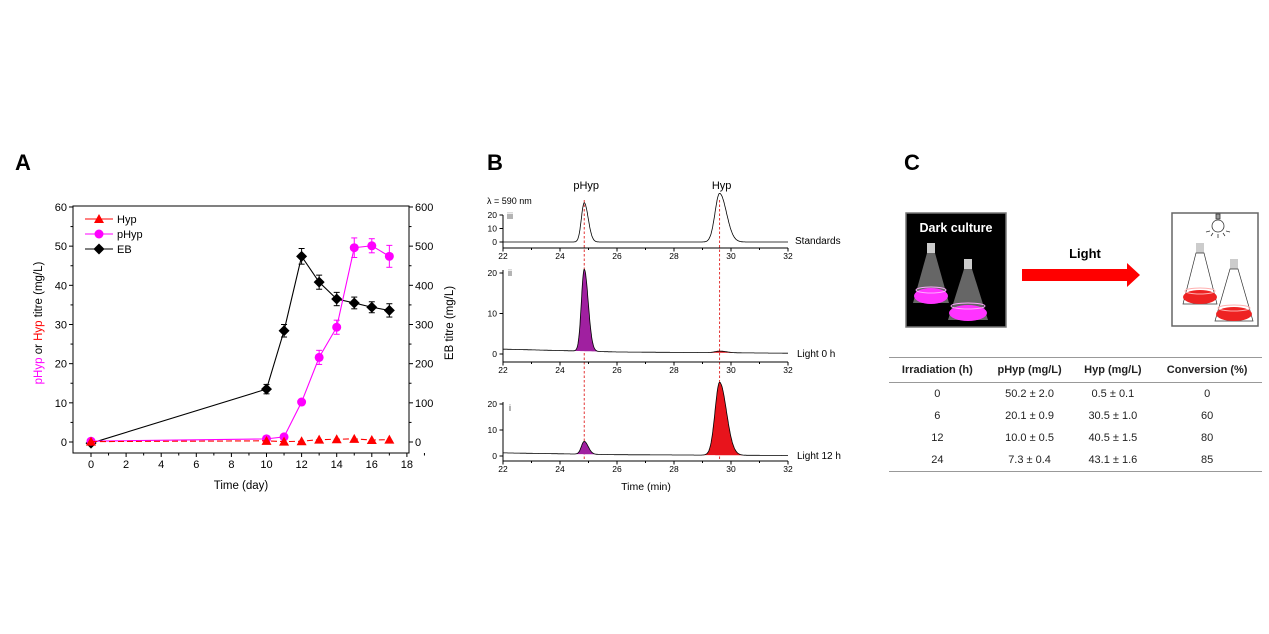 Image resolution: width=1269 pixels, height=634 pixels. What do you see at coordinates (1113, 438) in the screenshot?
I see `table-cell: 40.5 ± 1.5` at bounding box center [1113, 438].